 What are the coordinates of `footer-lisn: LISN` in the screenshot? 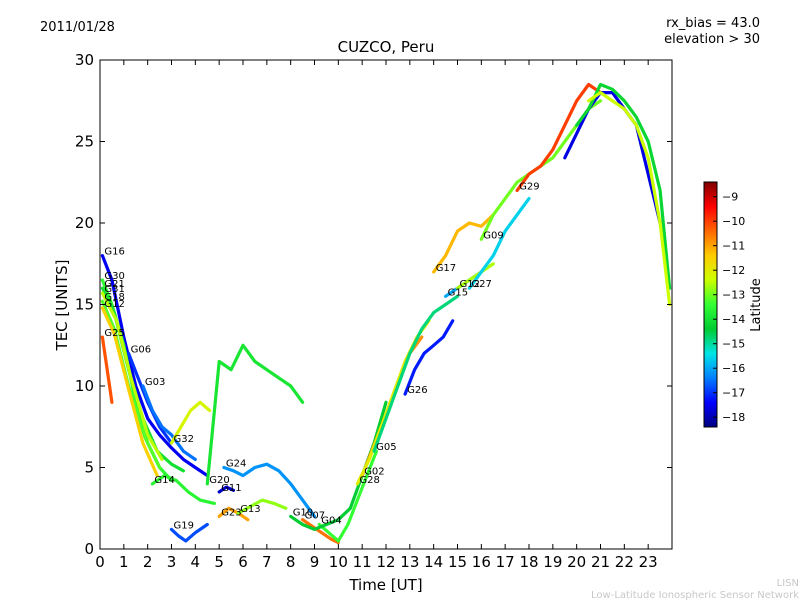 It's located at (788, 583).